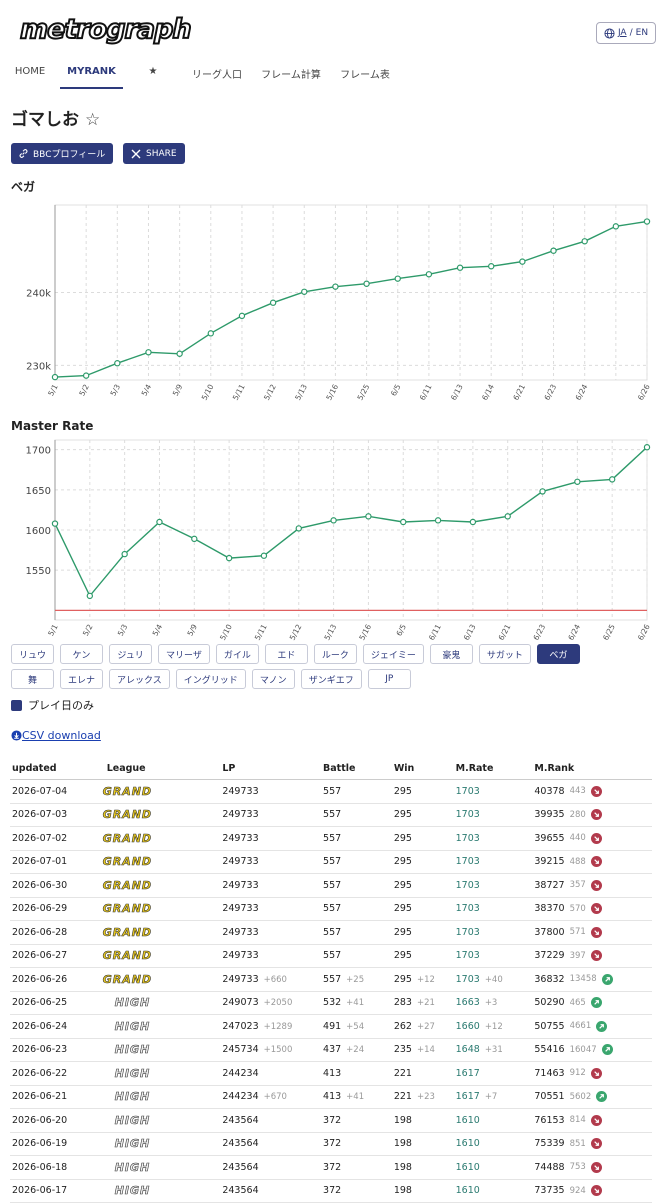  What do you see at coordinates (495, 768) in the screenshot?
I see `column-header: M.Rate` at bounding box center [495, 768].